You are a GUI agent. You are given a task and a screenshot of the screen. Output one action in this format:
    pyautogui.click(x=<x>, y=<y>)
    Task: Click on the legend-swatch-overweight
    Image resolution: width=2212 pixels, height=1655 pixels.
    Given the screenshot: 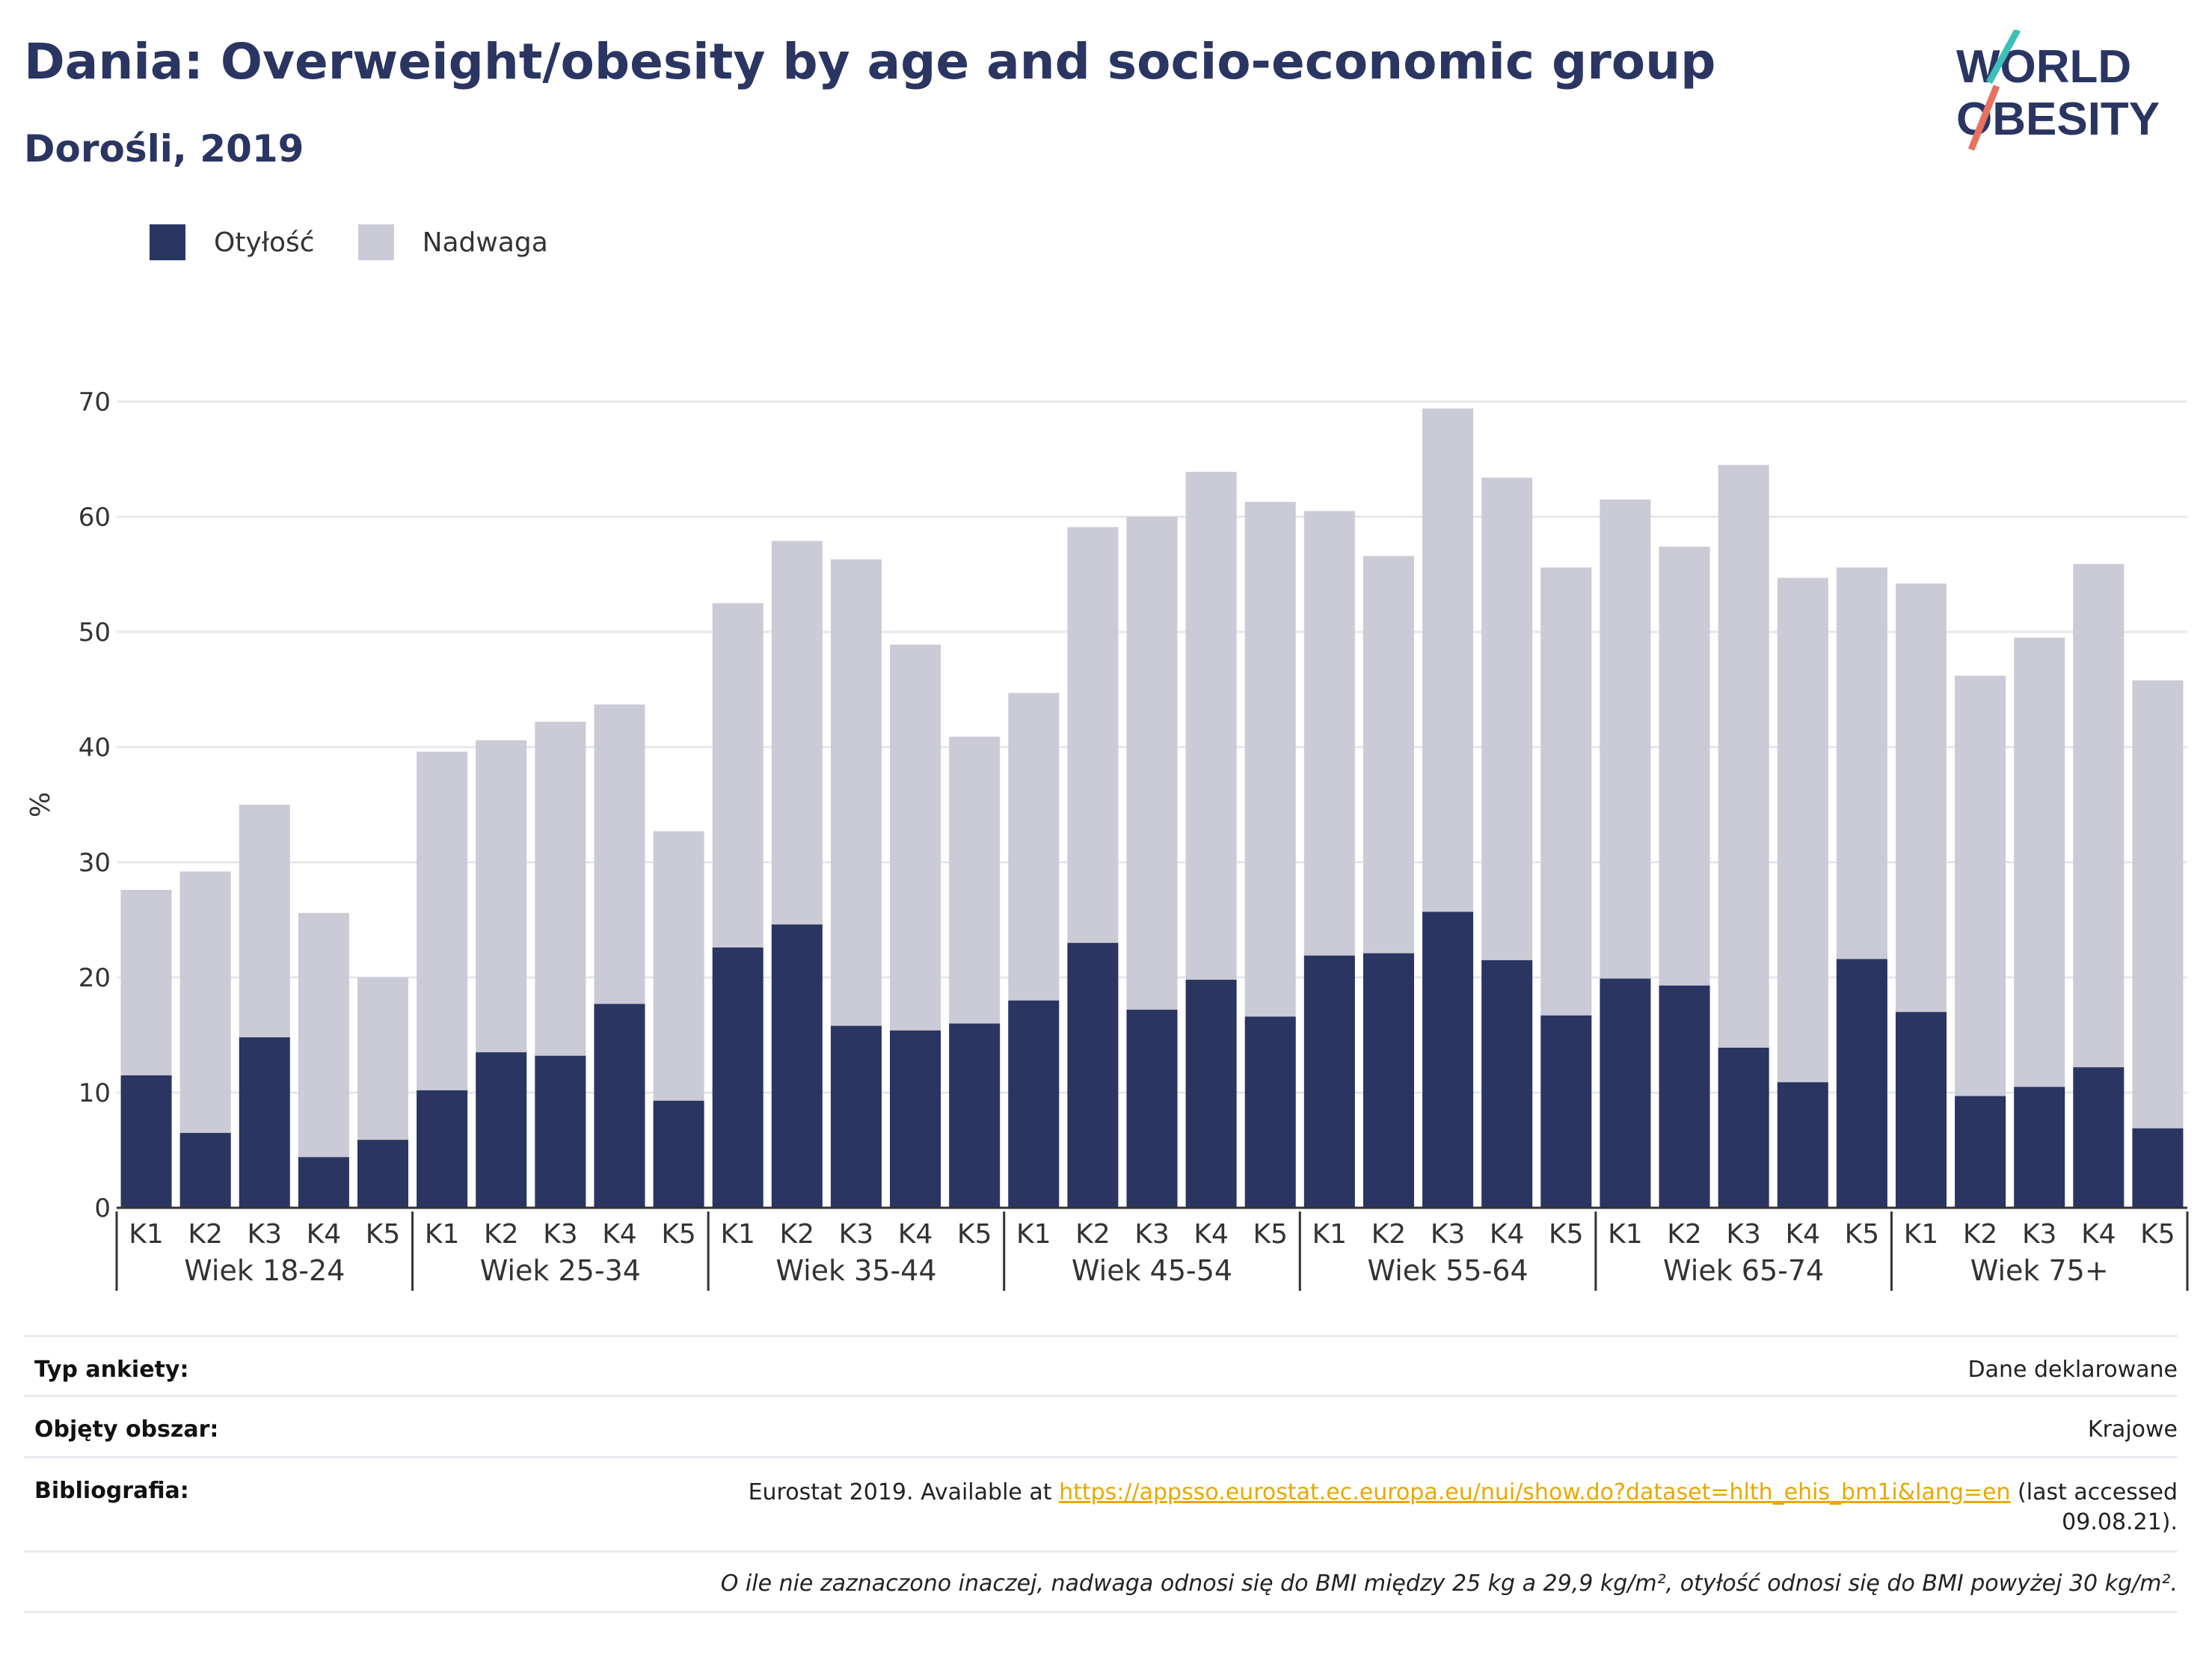 What is the action you would take?
    pyautogui.click(x=375, y=242)
    